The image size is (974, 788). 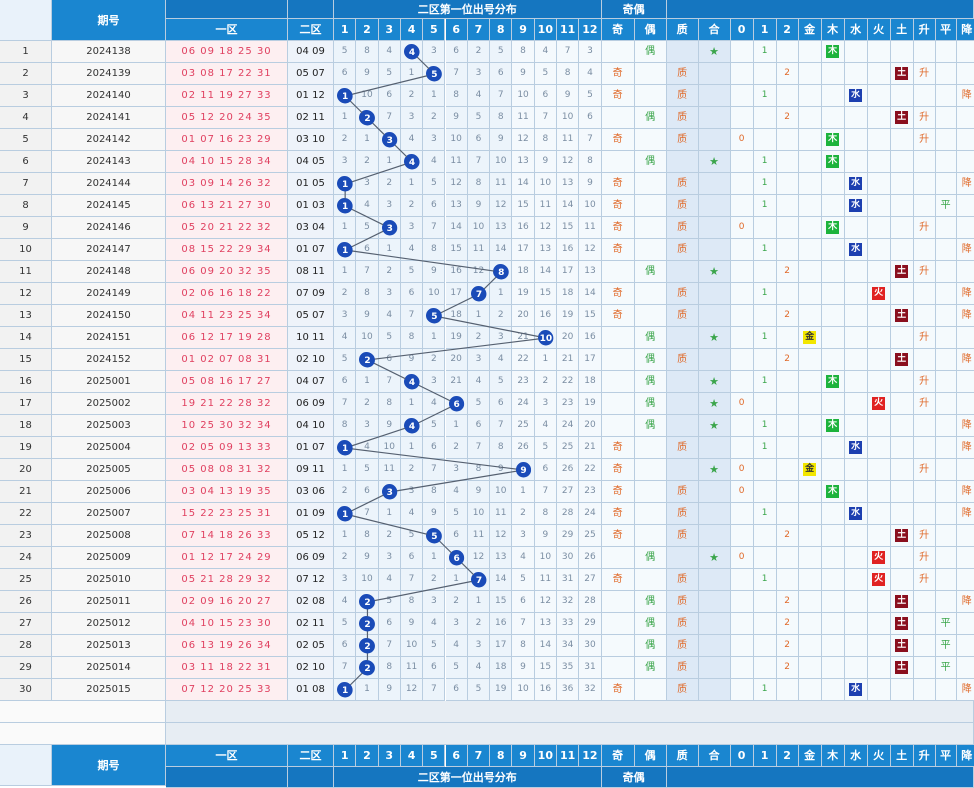 I want to click on miss-count: 26, so click(x=523, y=448).